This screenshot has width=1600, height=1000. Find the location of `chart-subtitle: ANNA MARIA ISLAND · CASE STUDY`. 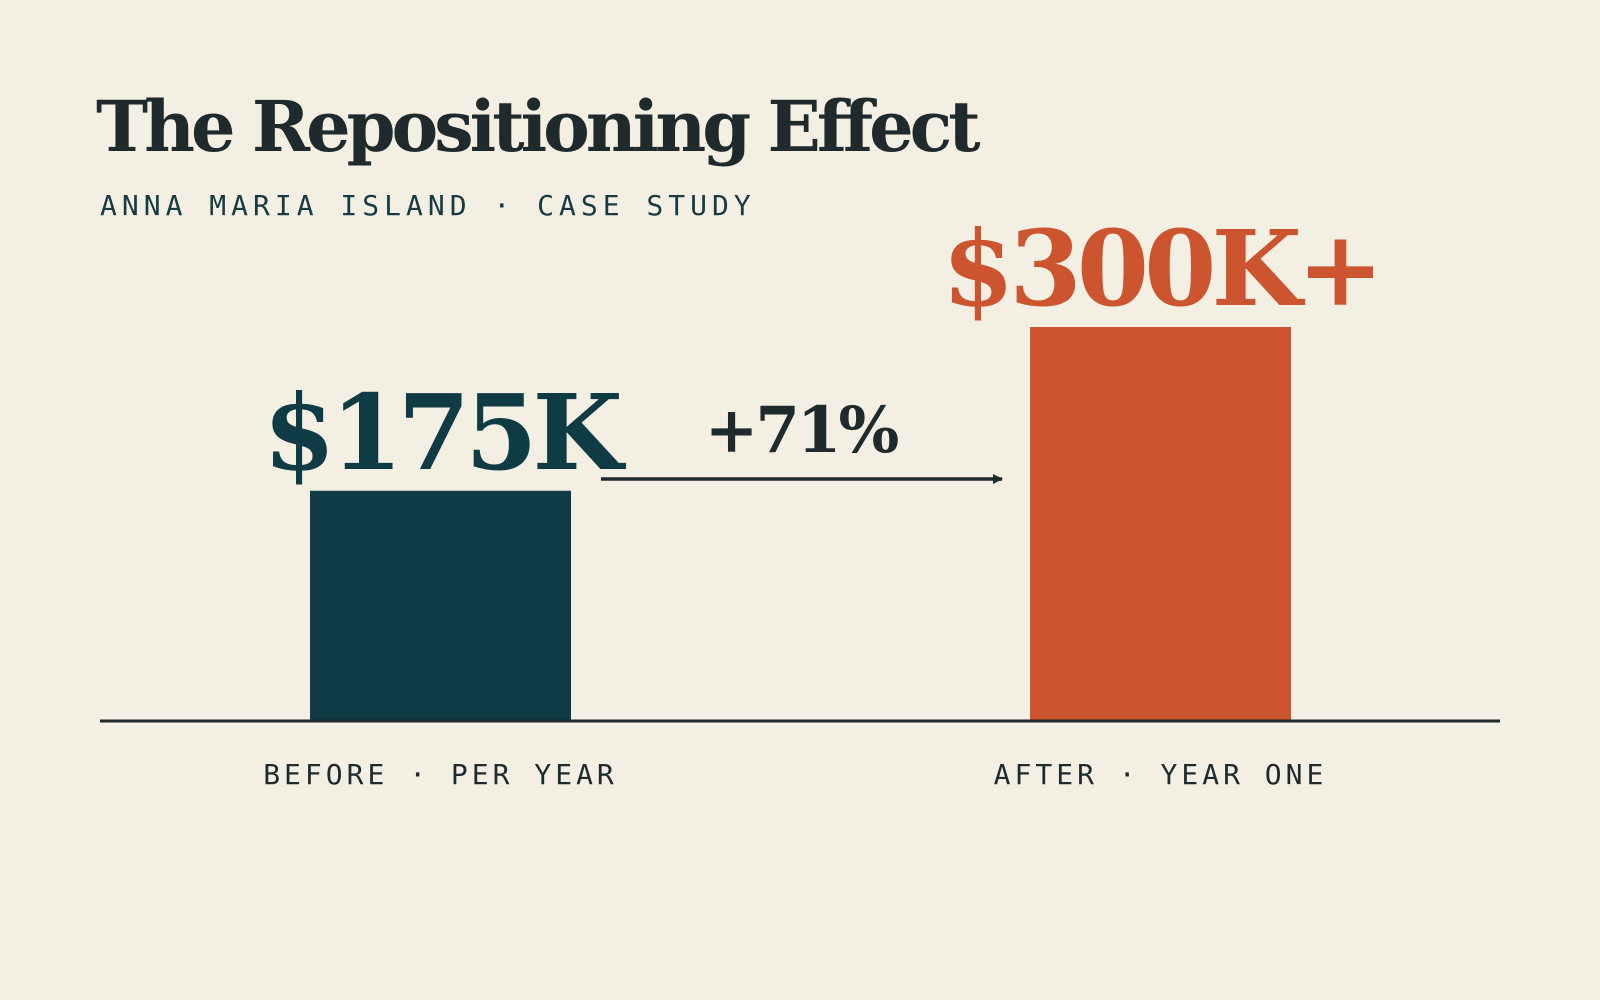

chart-subtitle: ANNA MARIA ISLAND · CASE STUDY is located at coordinates (428, 205).